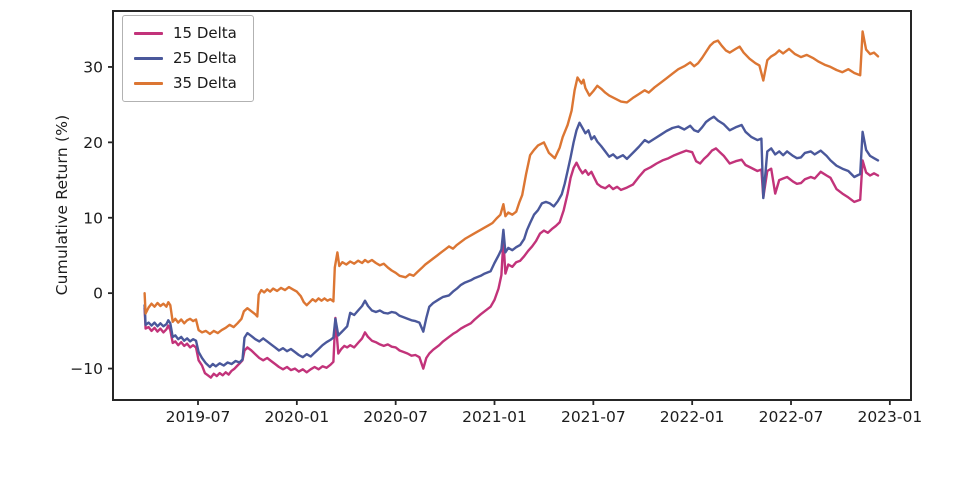 The height and width of the screenshot is (486, 964). Describe the element at coordinates (205, 83) in the screenshot. I see `legend-label-35-delta: 35 Delta` at that location.